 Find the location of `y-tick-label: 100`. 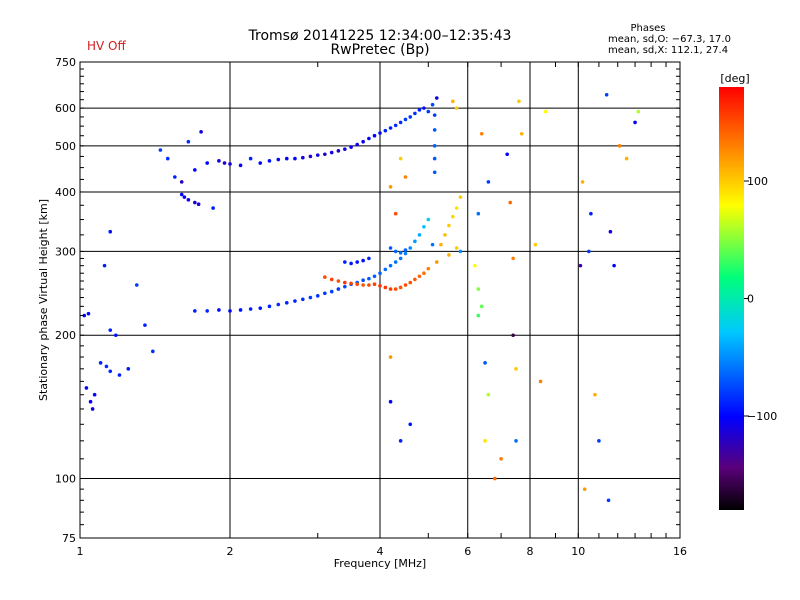

y-tick-label: 100 is located at coordinates (65, 479).